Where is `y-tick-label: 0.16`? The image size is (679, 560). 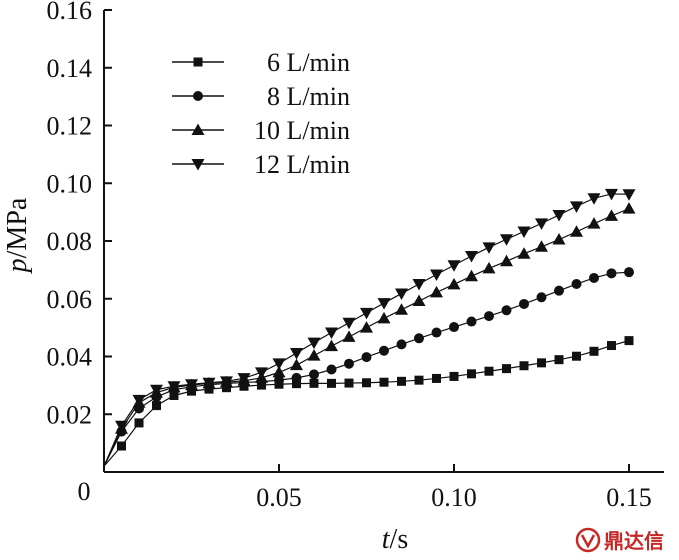 y-tick-label: 0.16 is located at coordinates (70, 12).